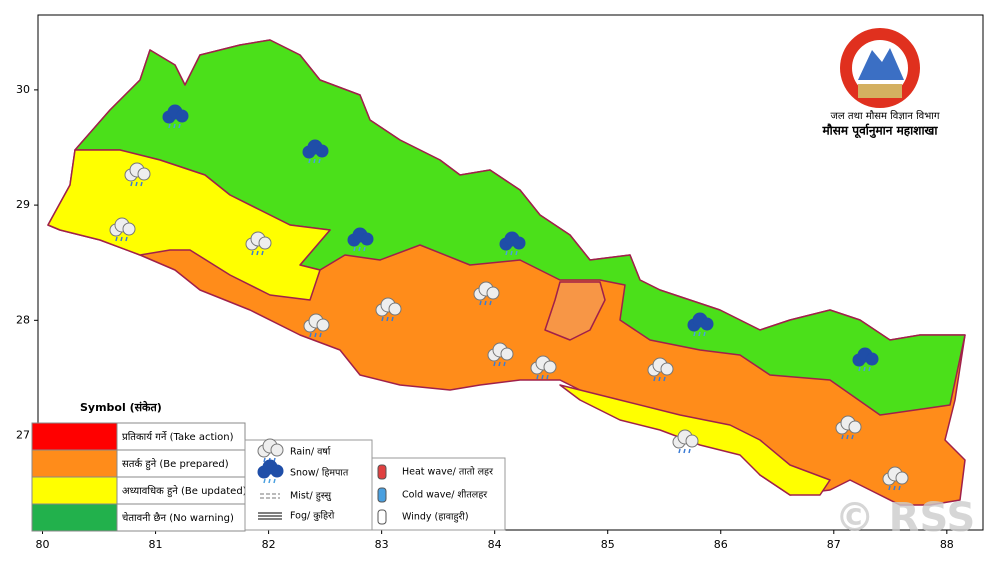 The height and width of the screenshot is (561, 1000). Describe the element at coordinates (382, 517) in the screenshot. I see `wind-icon` at that location.